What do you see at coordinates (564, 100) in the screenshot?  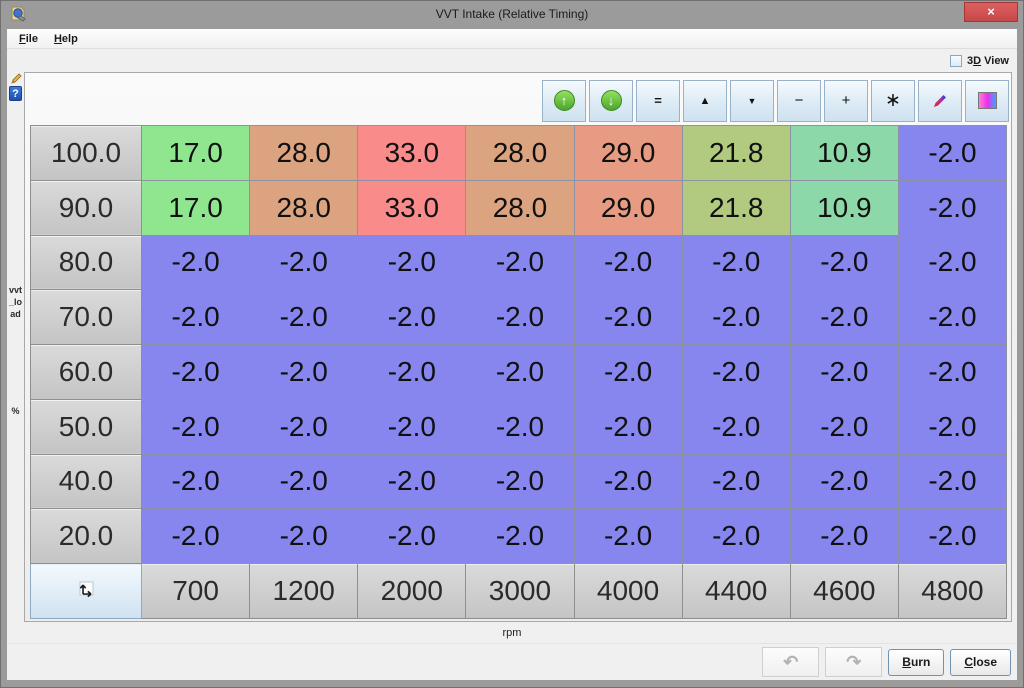 I see `increase-selection-button: ↑` at bounding box center [564, 100].